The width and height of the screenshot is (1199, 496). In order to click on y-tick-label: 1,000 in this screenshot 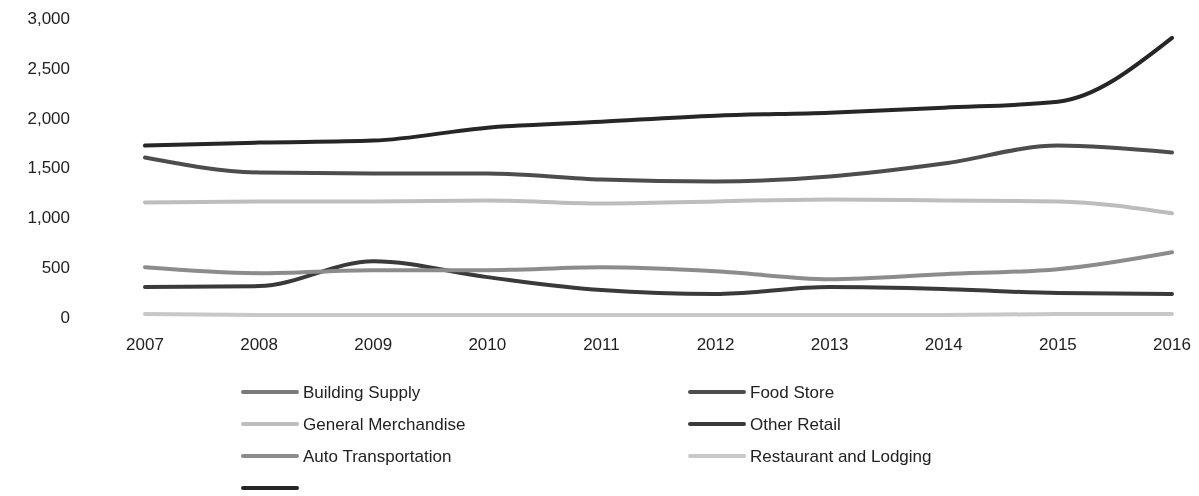, I will do `click(48, 218)`.